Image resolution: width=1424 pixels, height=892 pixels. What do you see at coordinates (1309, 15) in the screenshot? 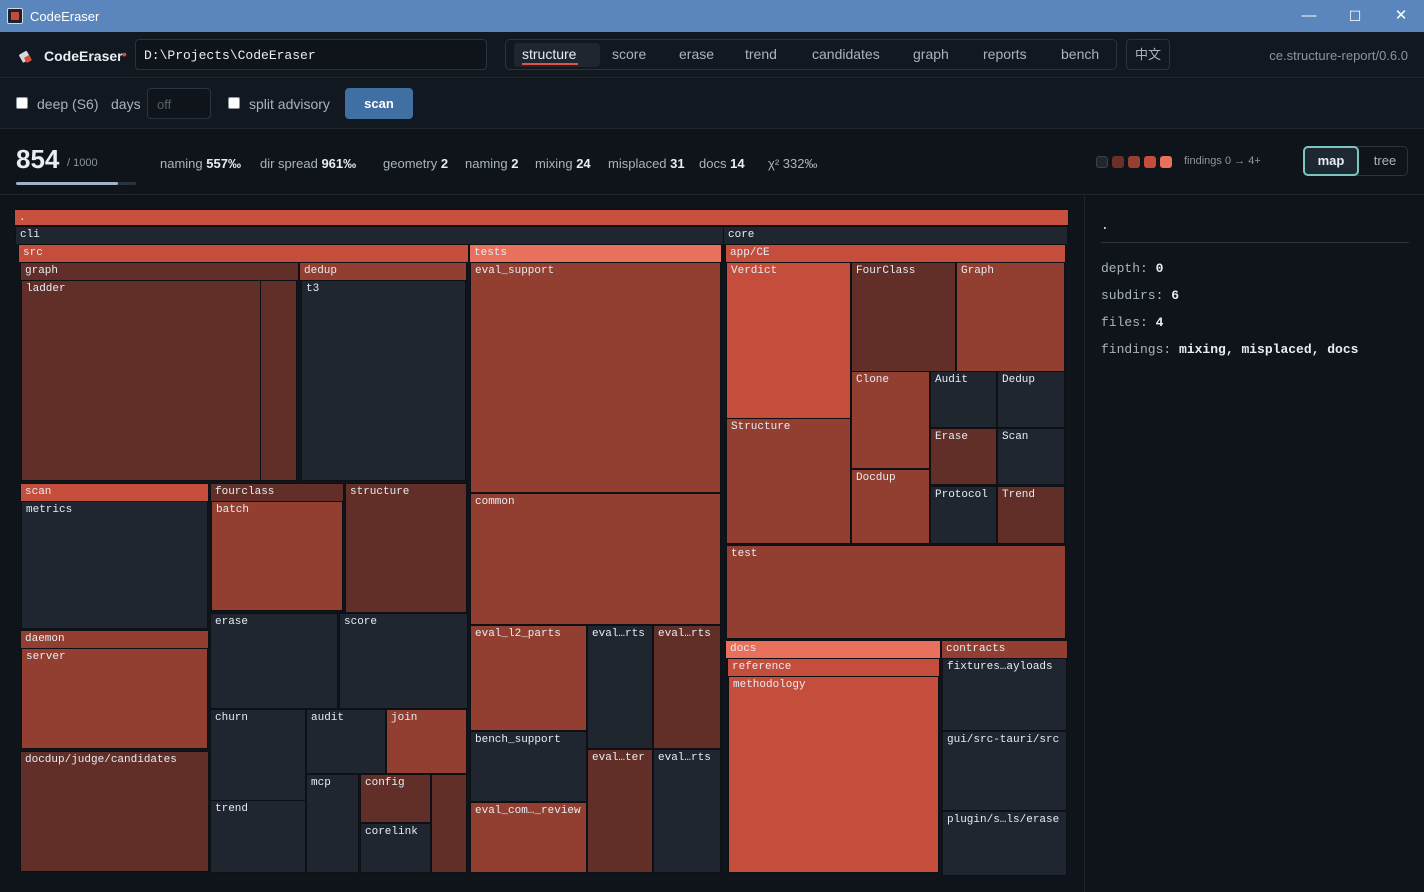
I see `minimize-button: —` at bounding box center [1309, 15].